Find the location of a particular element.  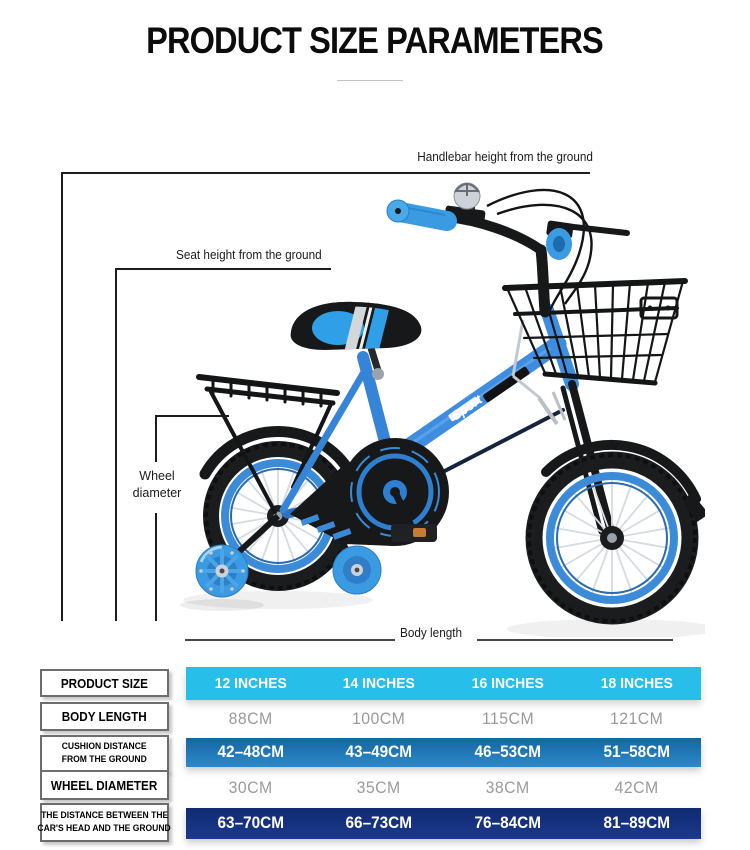

cushion-distance-value: 46–53CM is located at coordinates (508, 752).